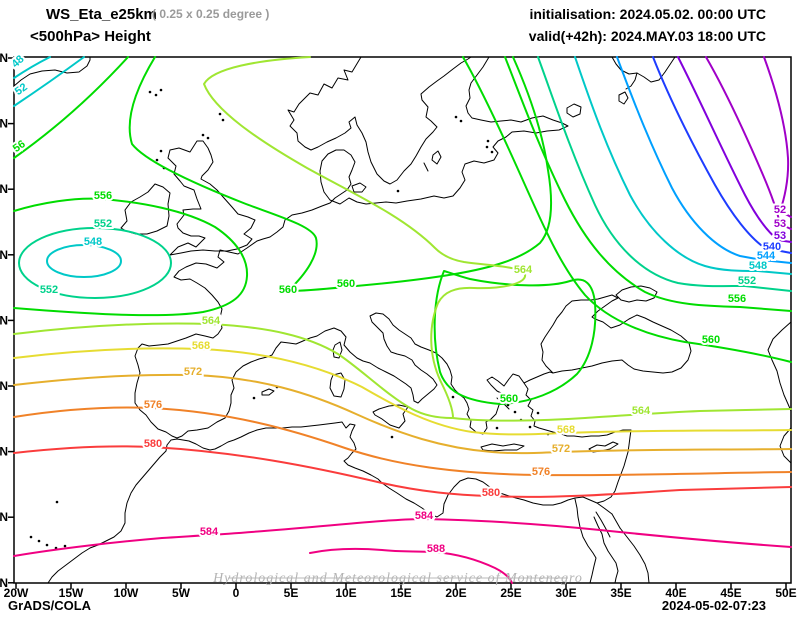 The height and width of the screenshot is (618, 800). What do you see at coordinates (11, 320) in the screenshot?
I see `latitude-ticks` at bounding box center [11, 320].